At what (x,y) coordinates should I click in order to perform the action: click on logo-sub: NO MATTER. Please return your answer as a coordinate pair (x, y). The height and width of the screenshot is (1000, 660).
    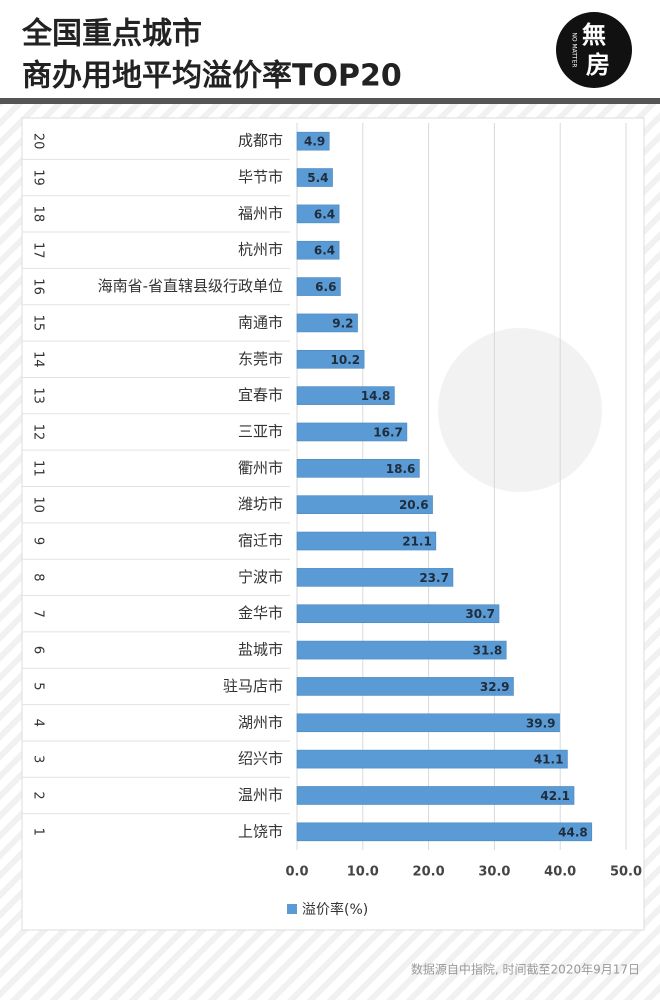
    Looking at the image, I should click on (574, 49).